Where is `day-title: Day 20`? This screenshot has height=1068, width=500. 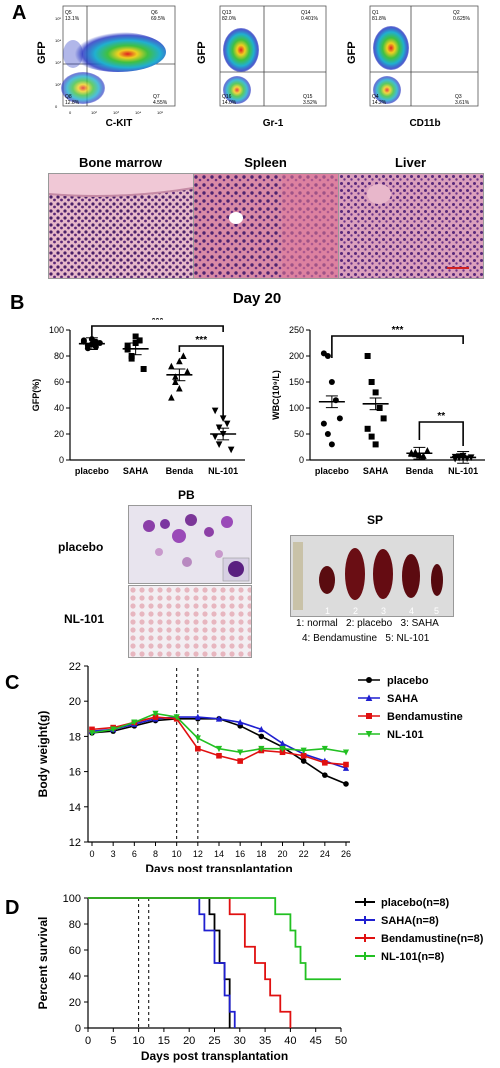
day-title: Day 20 is located at coordinates (257, 298).